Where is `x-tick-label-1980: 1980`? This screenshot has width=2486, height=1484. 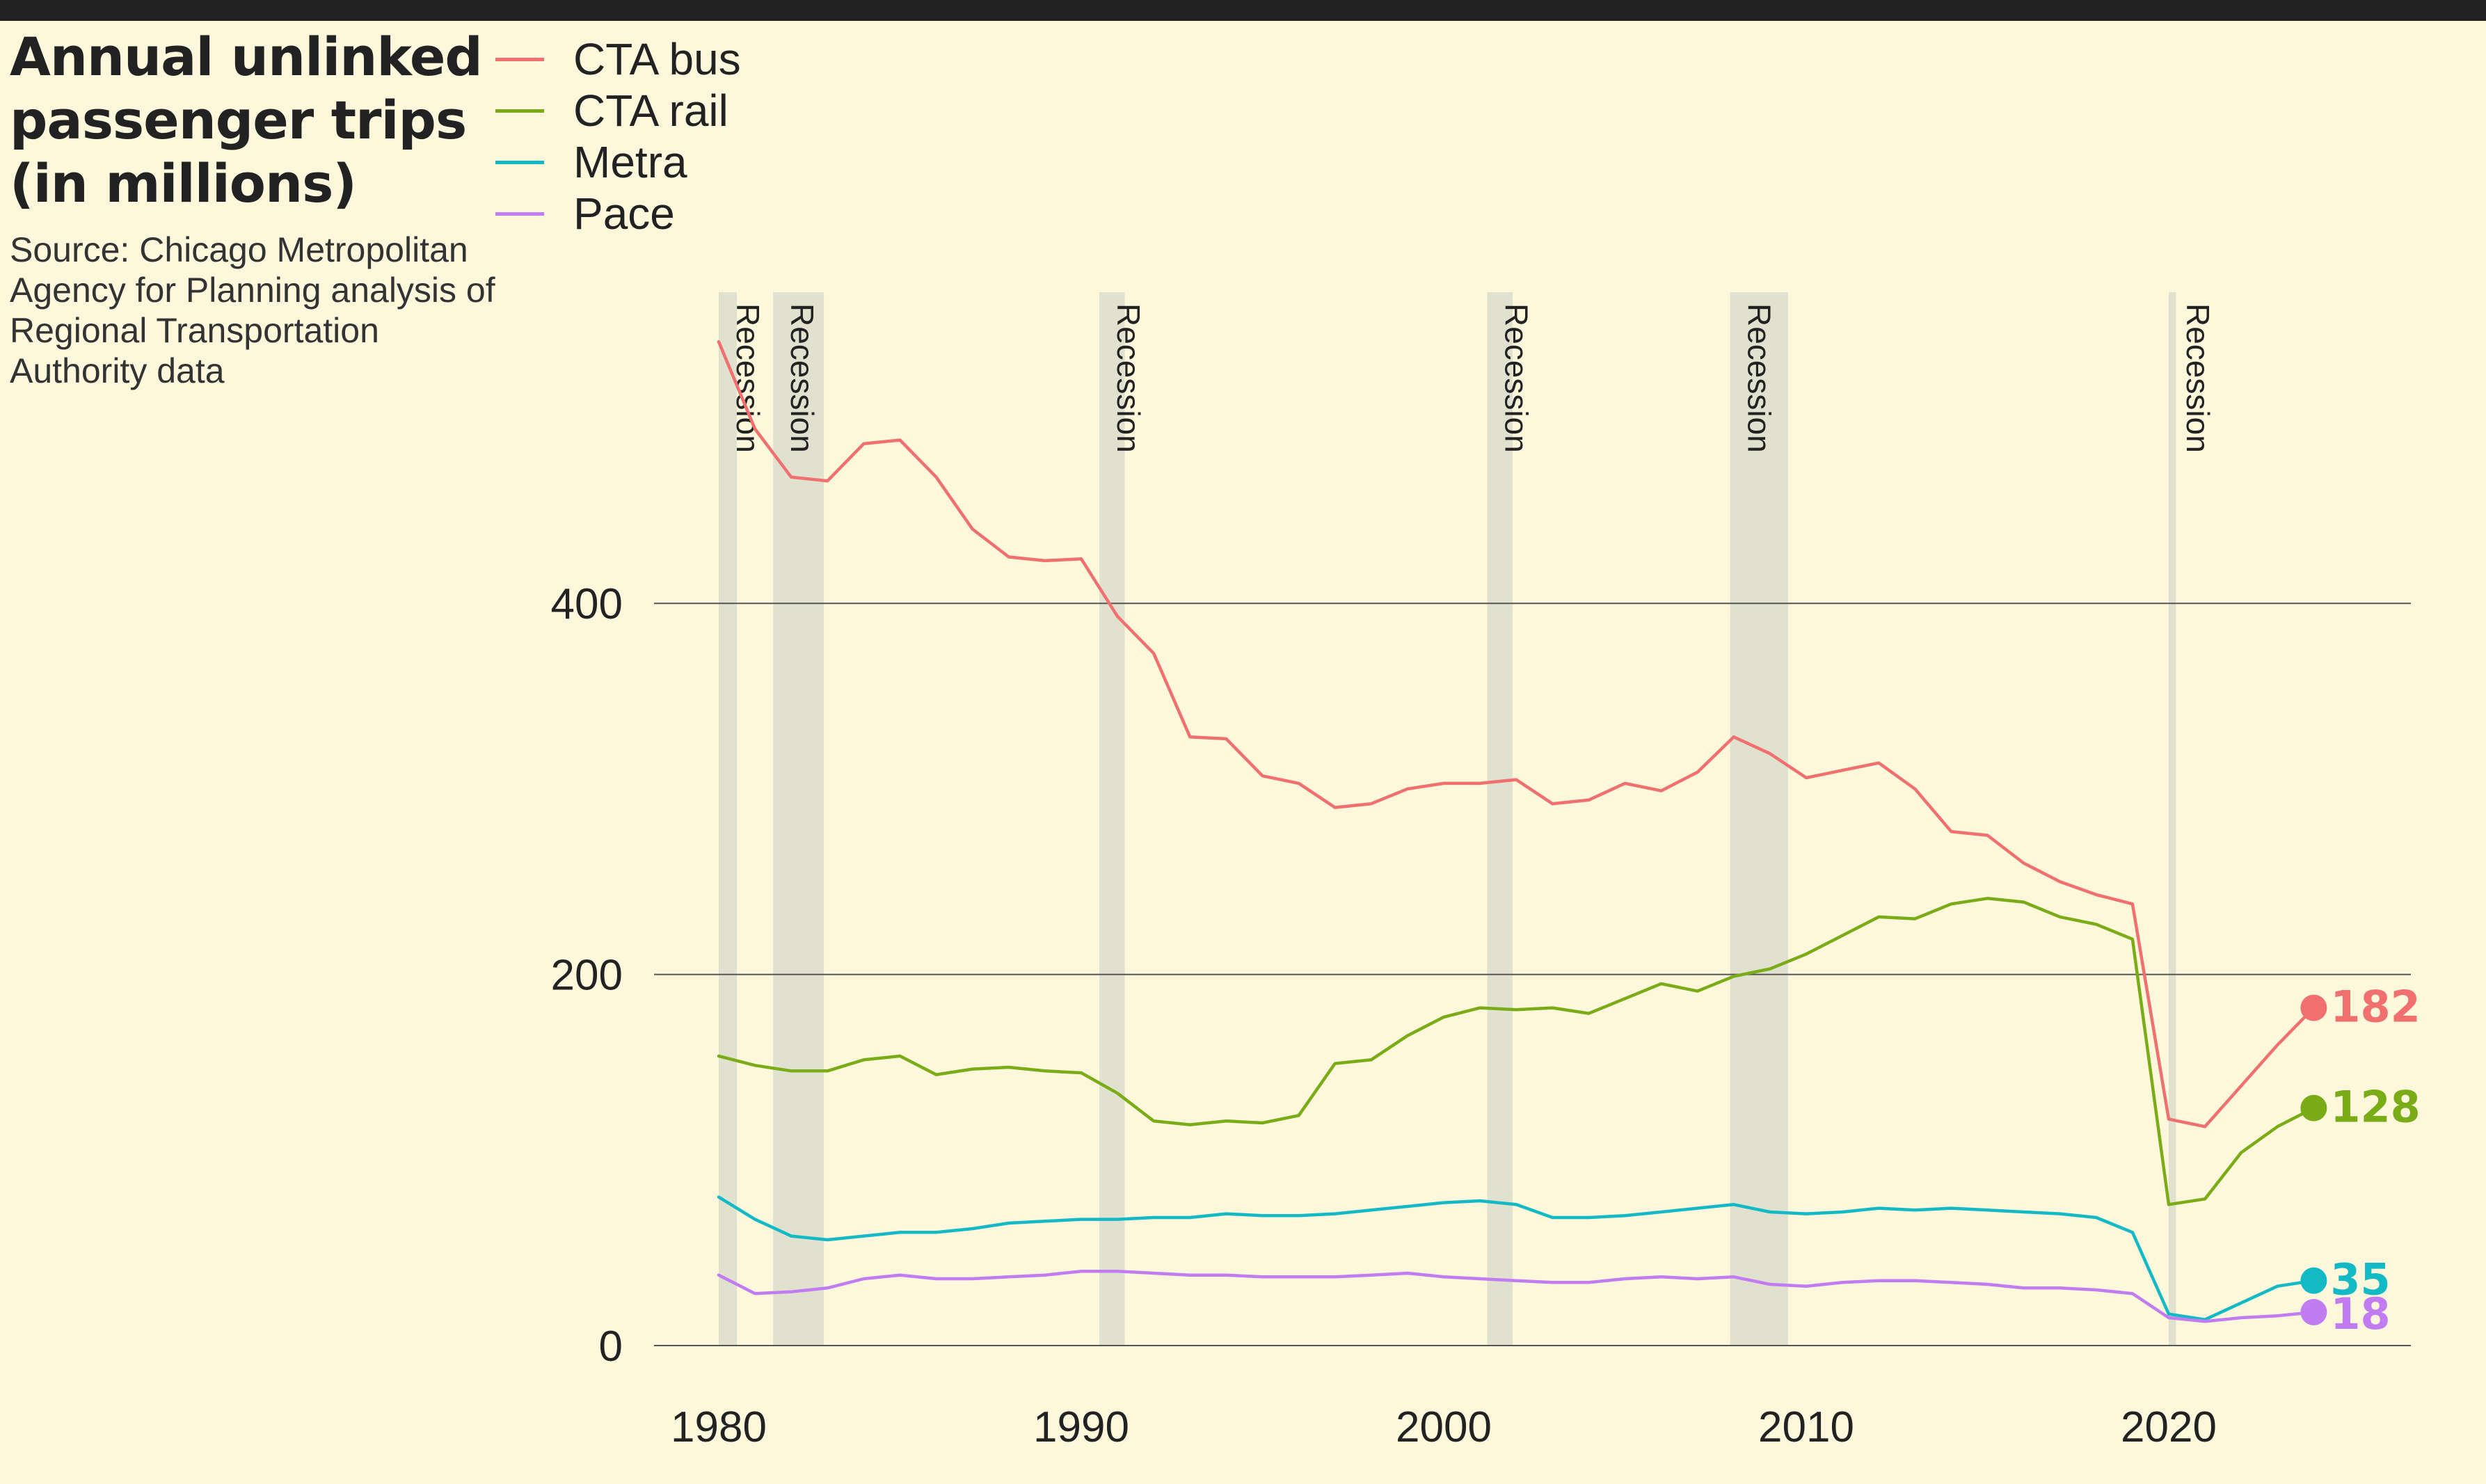
x-tick-label-1980: 1980 is located at coordinates (719, 1427).